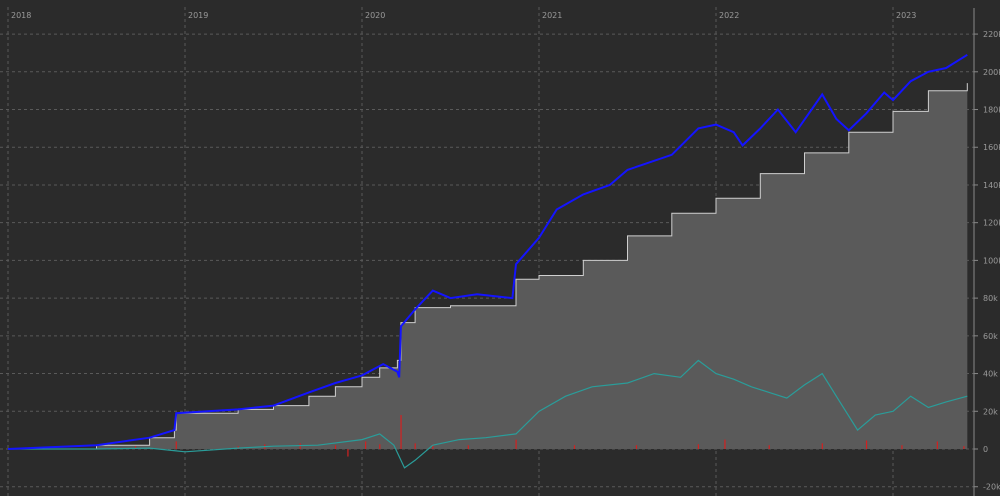  I want to click on y-tick-label: -20k, so click(991, 487).